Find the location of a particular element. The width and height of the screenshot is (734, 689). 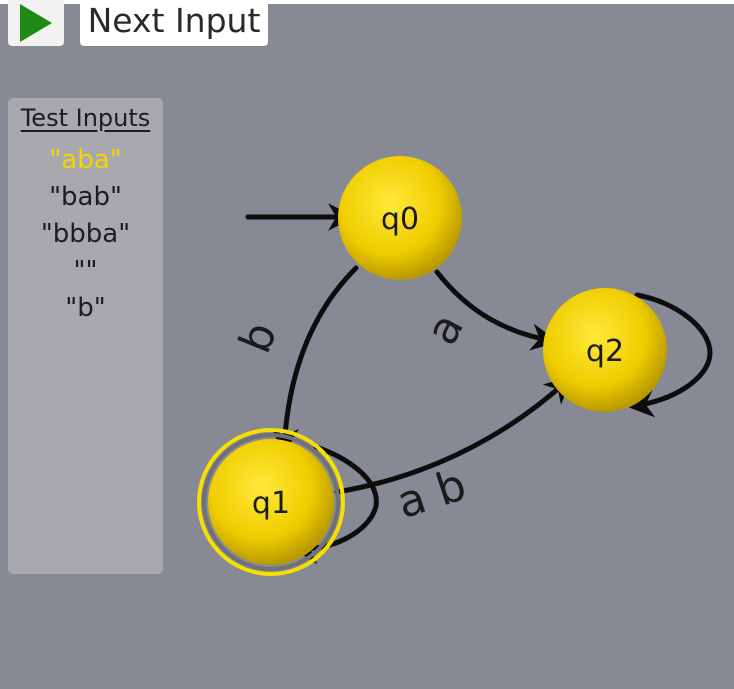

play-button is located at coordinates (36, 23).